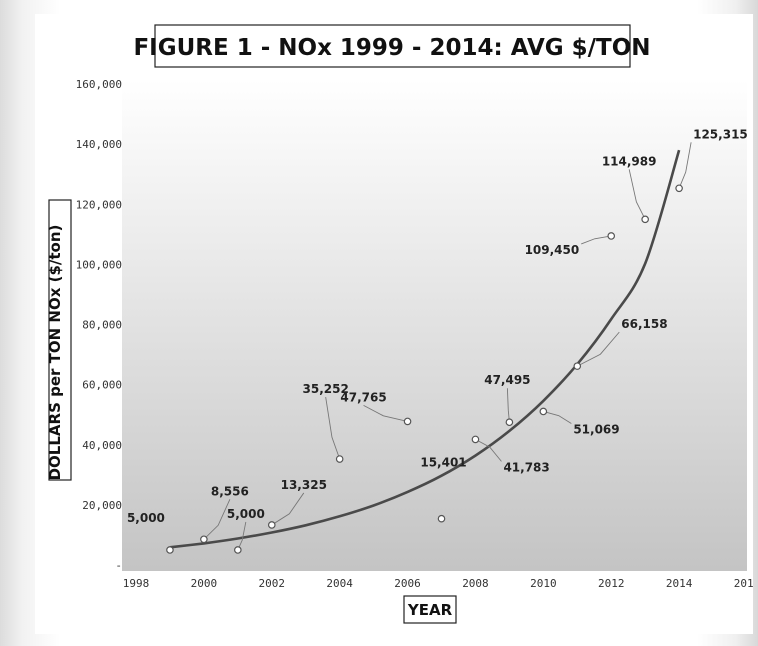 Image resolution: width=758 pixels, height=646 pixels. I want to click on y-axis-label-group: DOLLARS per TON NOx ($/ton), so click(59, 340).